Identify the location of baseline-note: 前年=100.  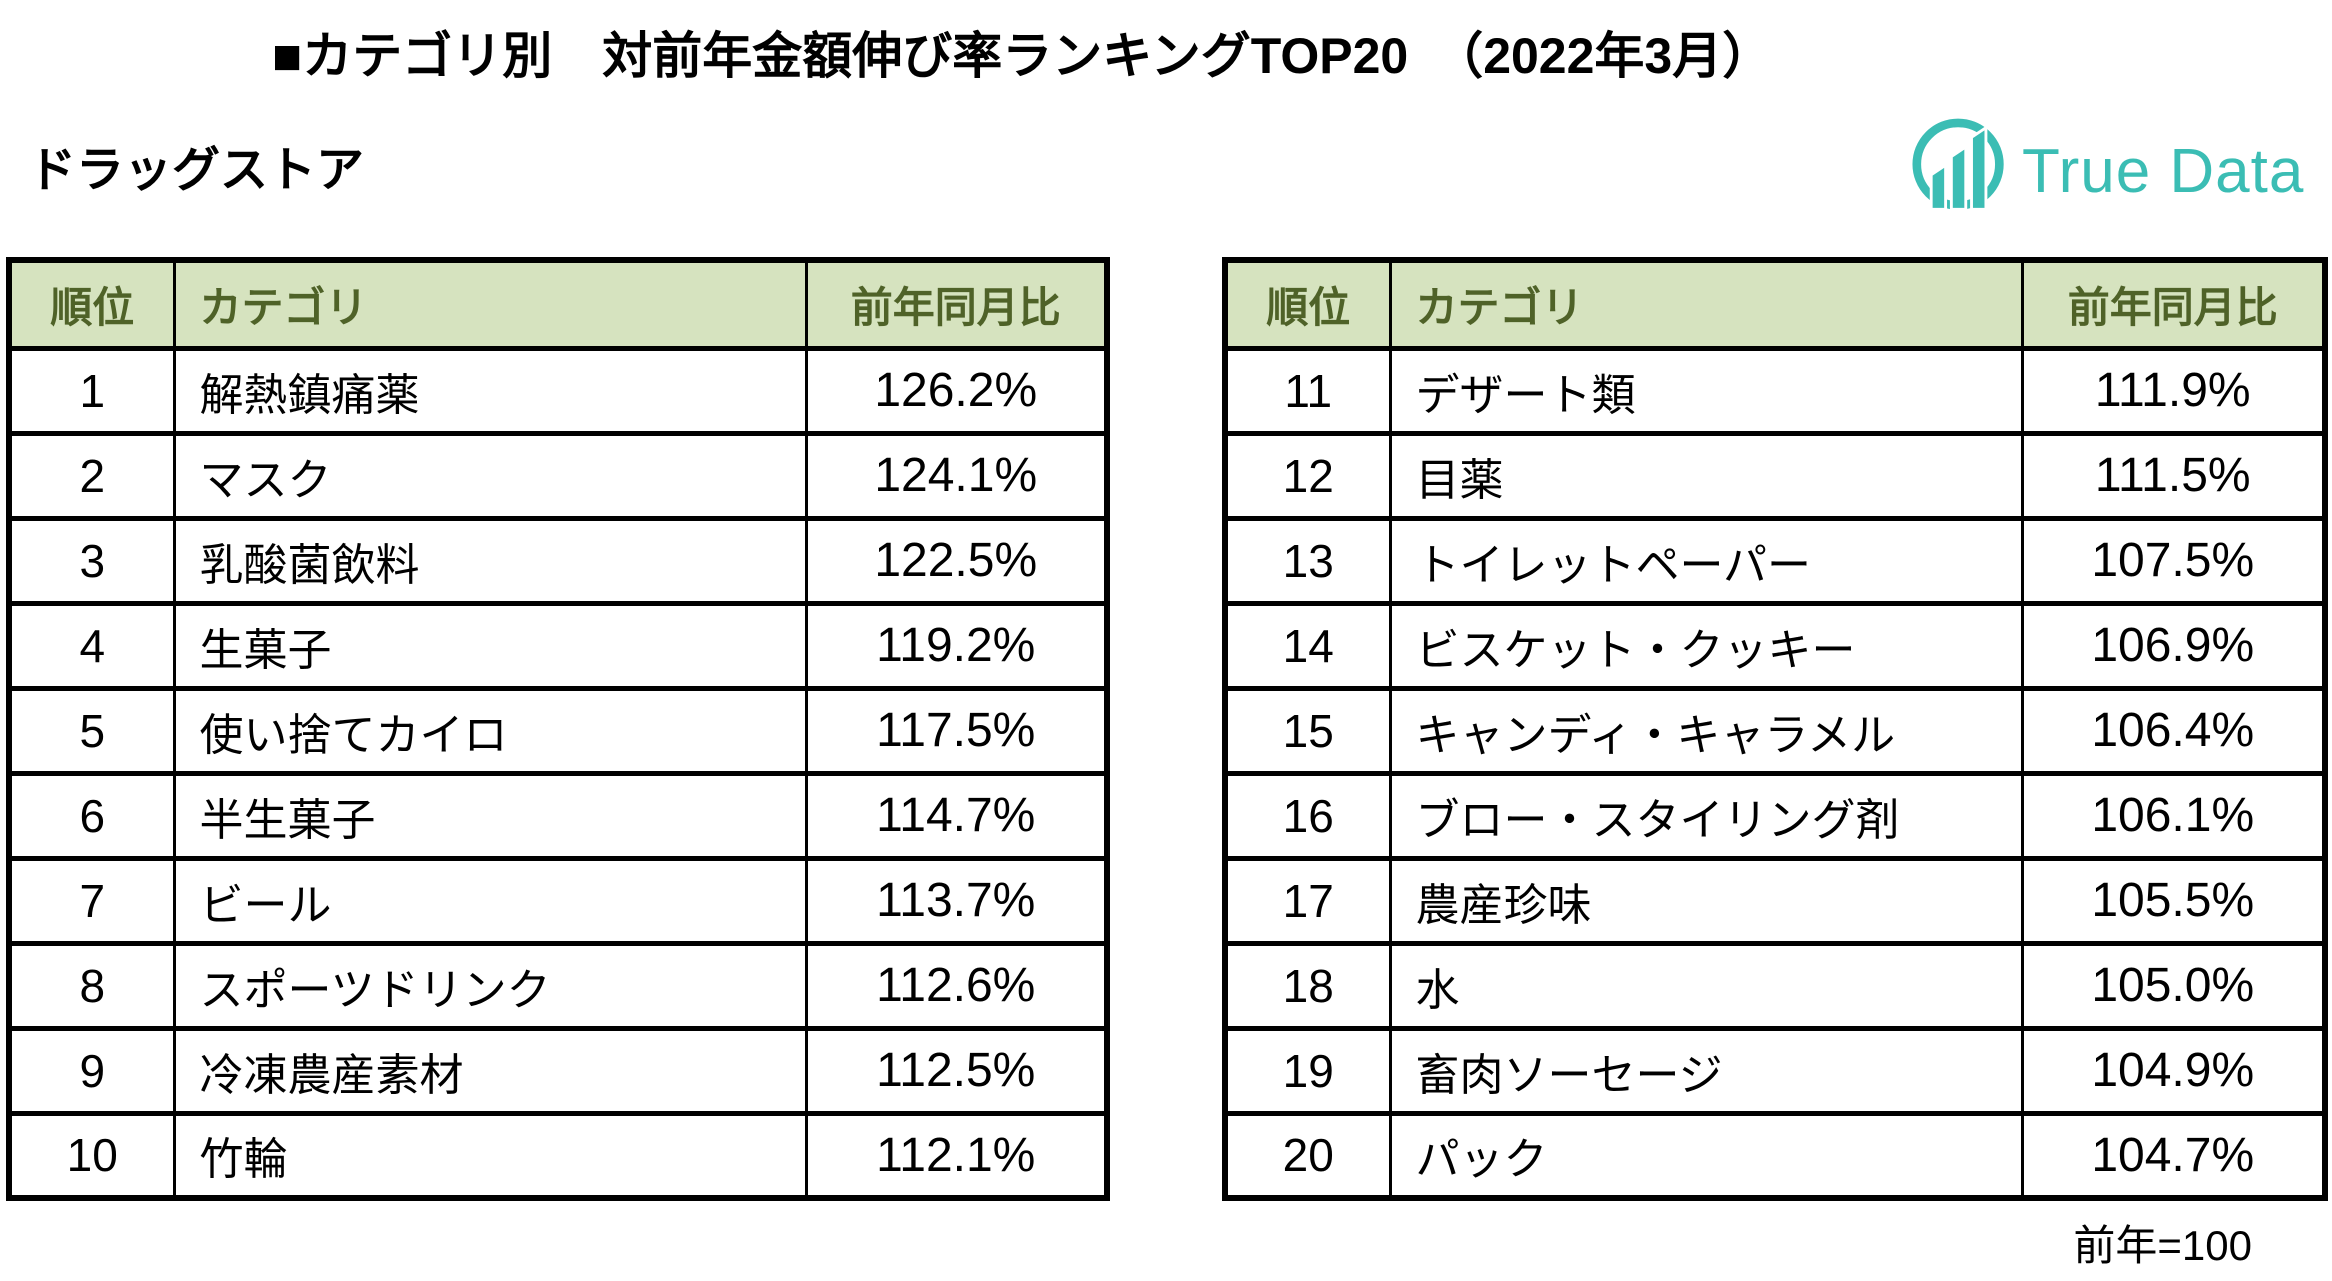
(2162, 1245).